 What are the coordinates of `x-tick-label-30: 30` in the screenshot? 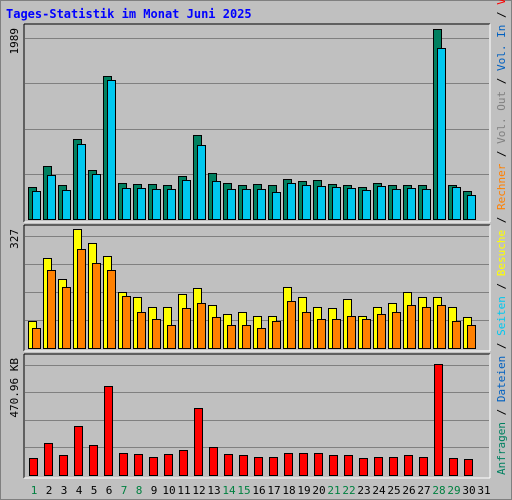 It's located at (468, 490).